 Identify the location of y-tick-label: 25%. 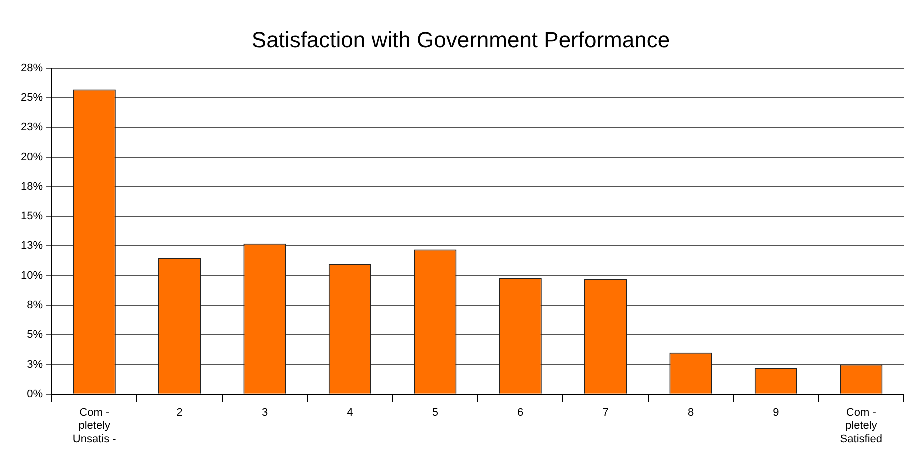
(32, 98).